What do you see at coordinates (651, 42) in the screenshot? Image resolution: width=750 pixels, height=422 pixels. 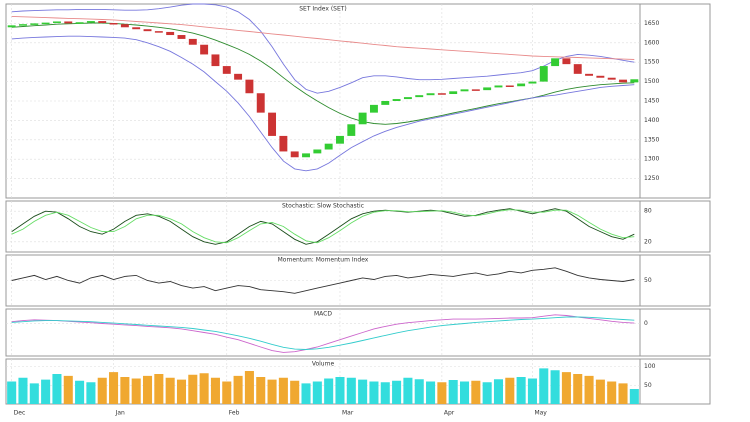 I see `y-tick-label: 1600` at bounding box center [651, 42].